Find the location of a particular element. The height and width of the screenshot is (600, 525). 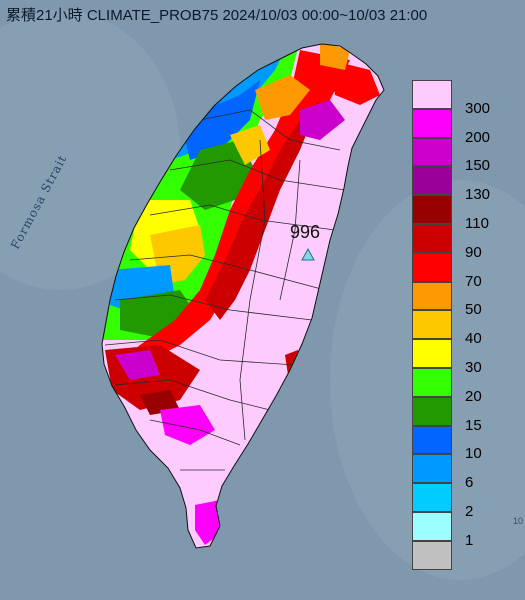

legend-label: 50 is located at coordinates (473, 310).